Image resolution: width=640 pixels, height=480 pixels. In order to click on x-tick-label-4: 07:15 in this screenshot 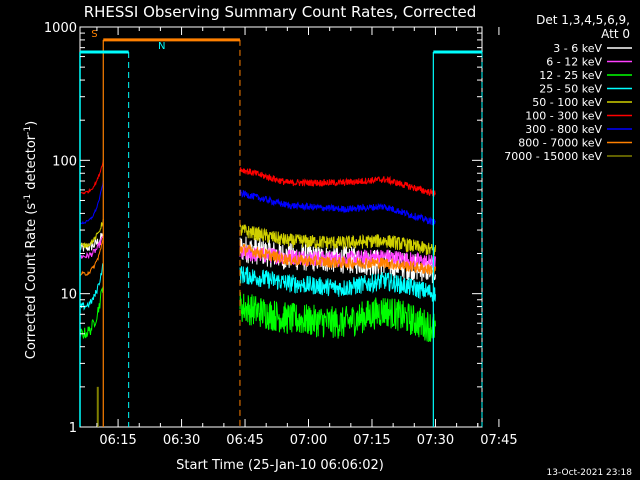, I will do `click(371, 440)`.